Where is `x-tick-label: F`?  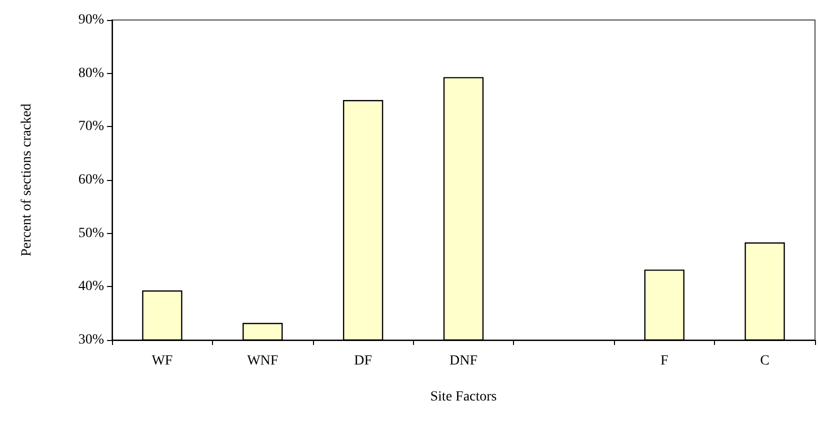
x-tick-label: F is located at coordinates (664, 361).